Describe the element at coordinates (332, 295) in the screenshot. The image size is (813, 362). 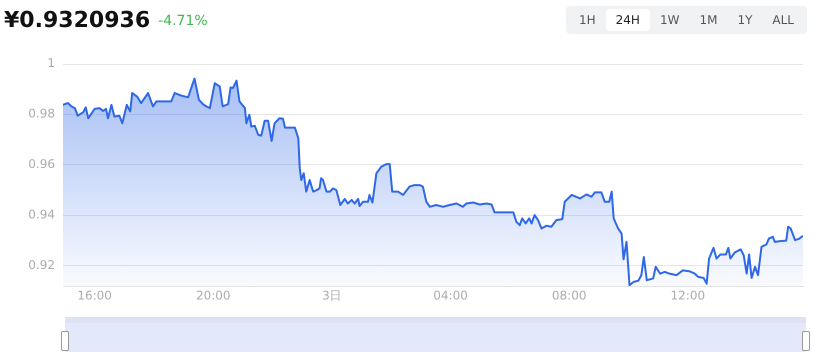
I see `x-tick-label: 3日` at that location.